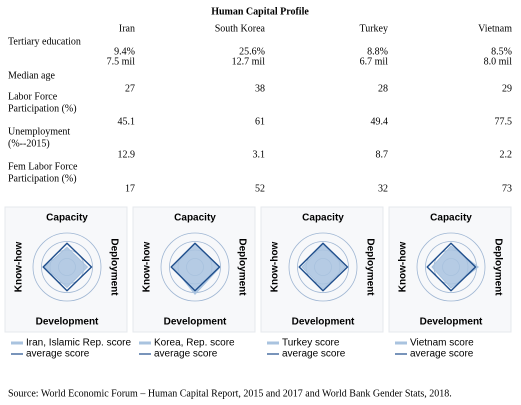  I want to click on cell: 77.5, so click(504, 121).